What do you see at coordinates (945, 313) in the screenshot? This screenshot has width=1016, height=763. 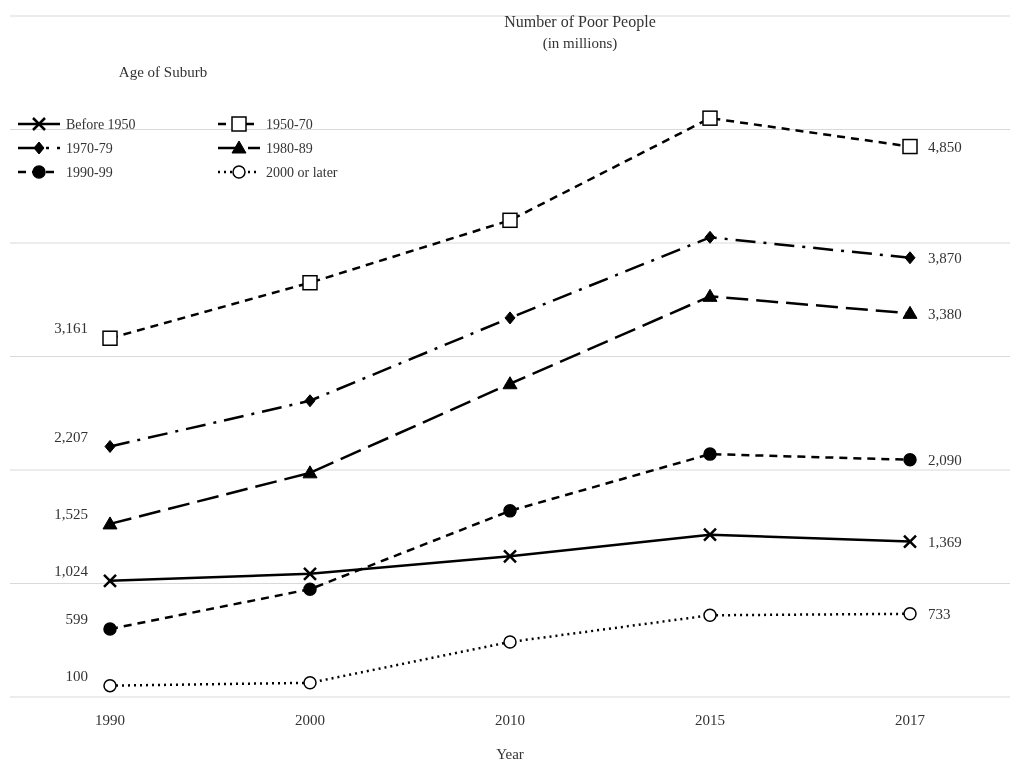 I see `data-label: 3,380` at bounding box center [945, 313].